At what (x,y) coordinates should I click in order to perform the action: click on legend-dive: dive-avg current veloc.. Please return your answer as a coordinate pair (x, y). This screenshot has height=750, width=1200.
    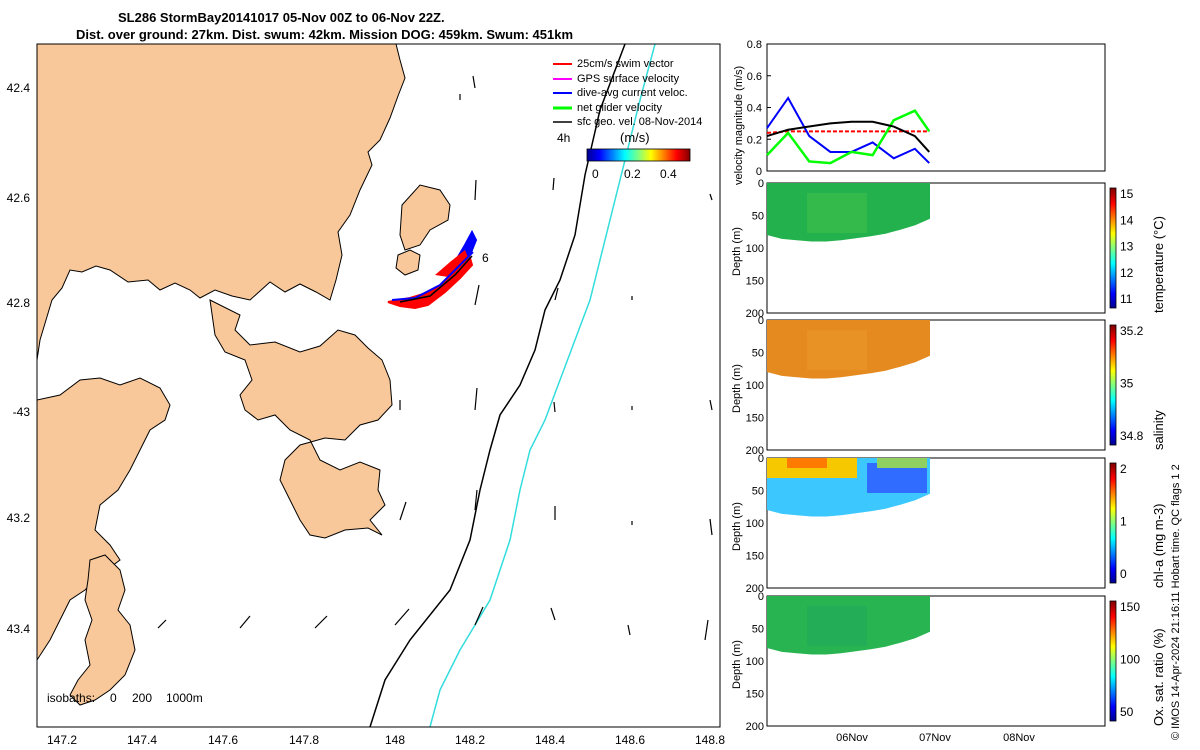
    Looking at the image, I should click on (632, 93).